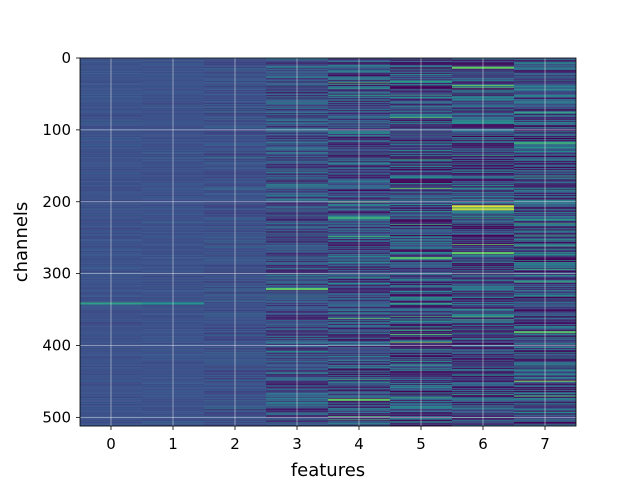 The width and height of the screenshot is (640, 485). Describe the element at coordinates (297, 444) in the screenshot. I see `x-tick-label: 3` at that location.